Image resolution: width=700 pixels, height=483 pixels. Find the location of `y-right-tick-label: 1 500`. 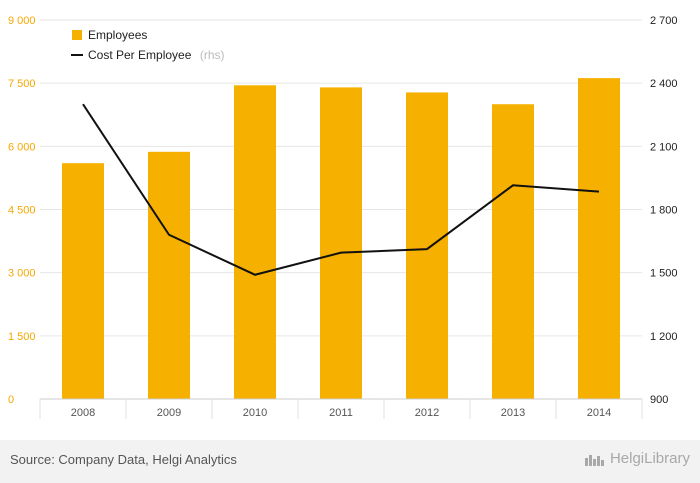

y-right-tick-label: 1 500 is located at coordinates (664, 274).